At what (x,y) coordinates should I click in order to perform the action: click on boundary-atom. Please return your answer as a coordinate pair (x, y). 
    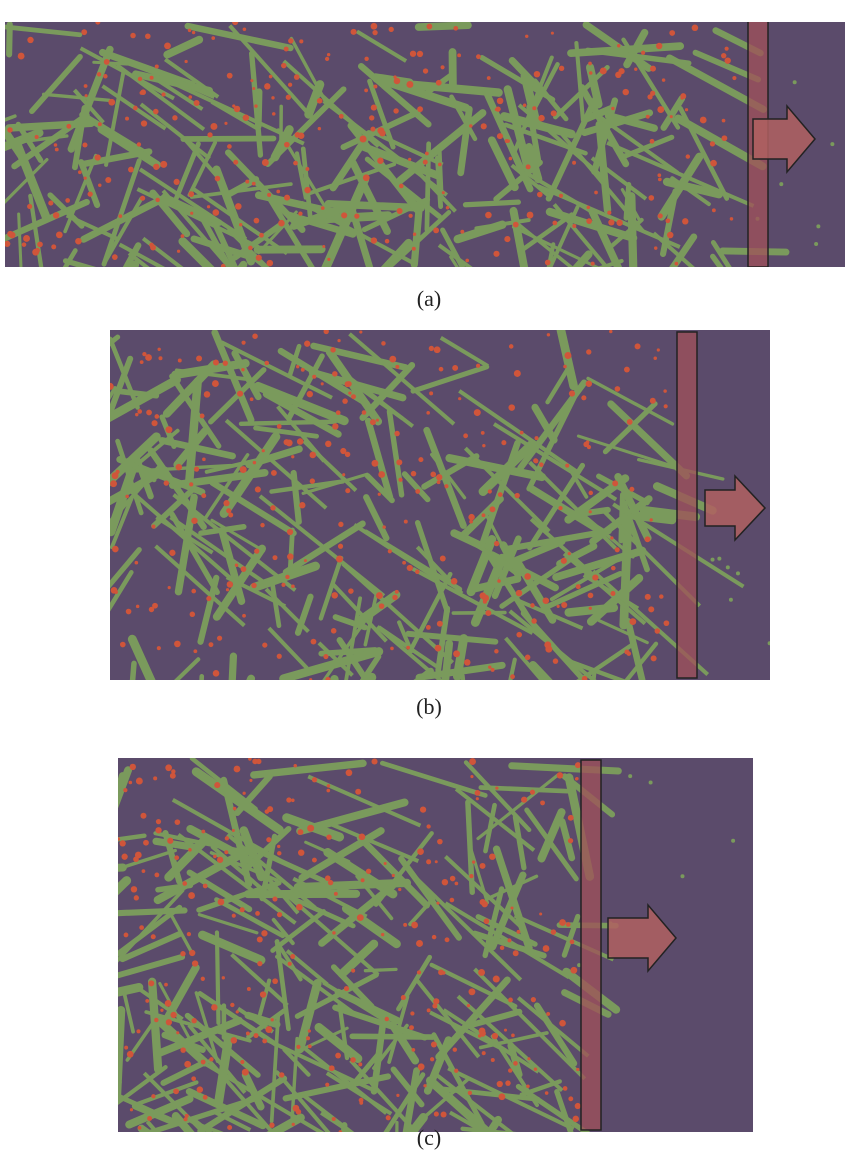
    Looking at the image, I should click on (781, 184).